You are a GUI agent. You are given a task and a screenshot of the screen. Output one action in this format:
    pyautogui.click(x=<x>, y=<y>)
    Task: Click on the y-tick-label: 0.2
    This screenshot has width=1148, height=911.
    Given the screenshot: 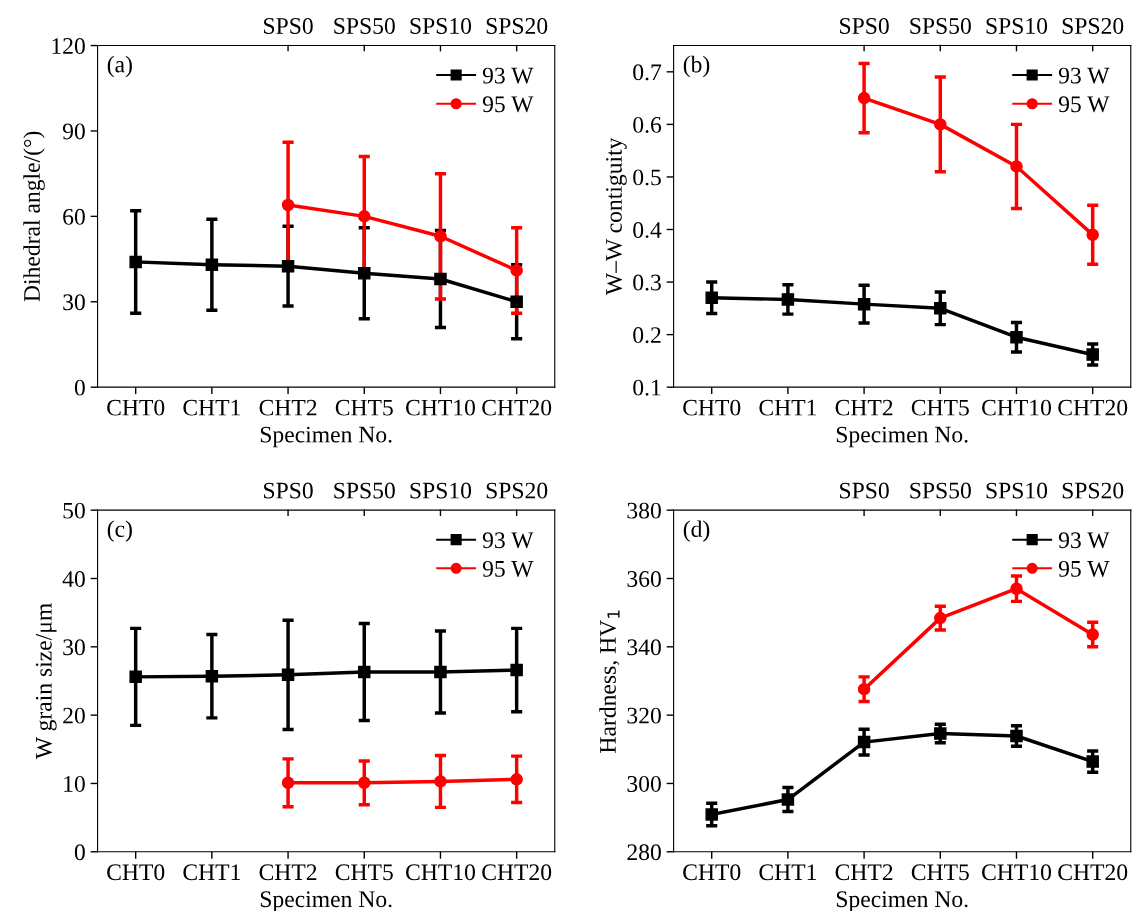 What is the action you would take?
    pyautogui.click(x=647, y=335)
    